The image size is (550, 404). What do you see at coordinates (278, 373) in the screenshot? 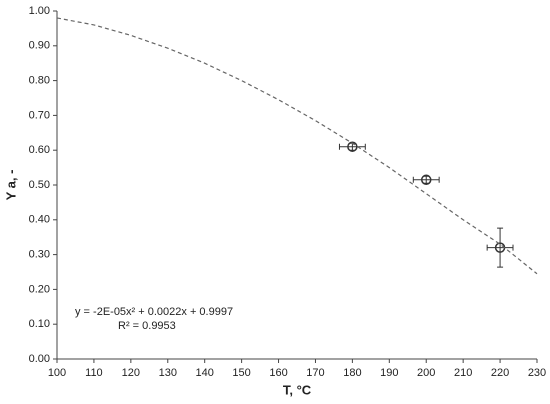
I see `x-tick-label: 160` at bounding box center [278, 373].